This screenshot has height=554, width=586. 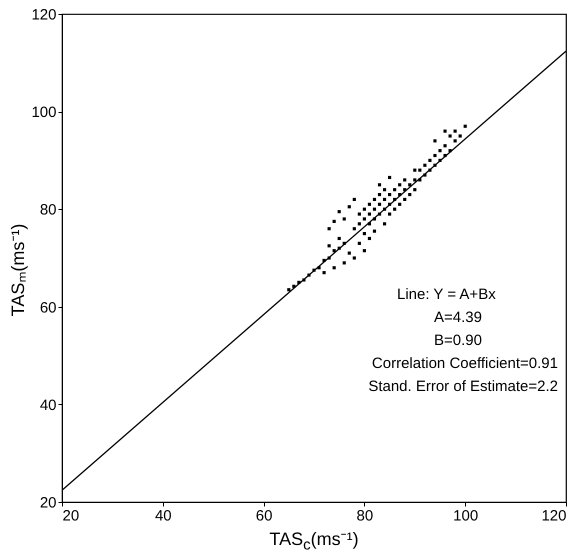 I want to click on x-tick-label: 80, so click(x=365, y=516).